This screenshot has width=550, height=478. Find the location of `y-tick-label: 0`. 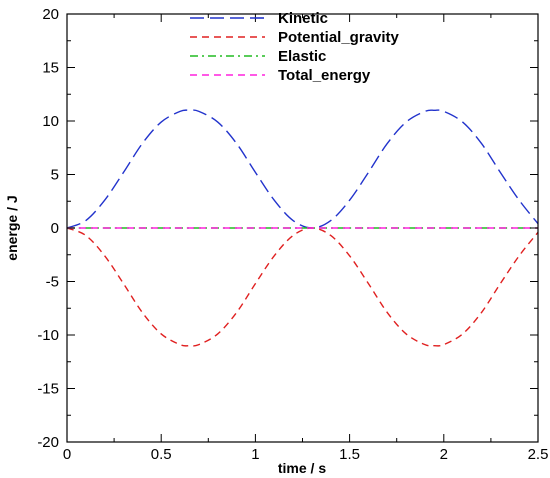

y-tick-label: 0 is located at coordinates (55, 228).